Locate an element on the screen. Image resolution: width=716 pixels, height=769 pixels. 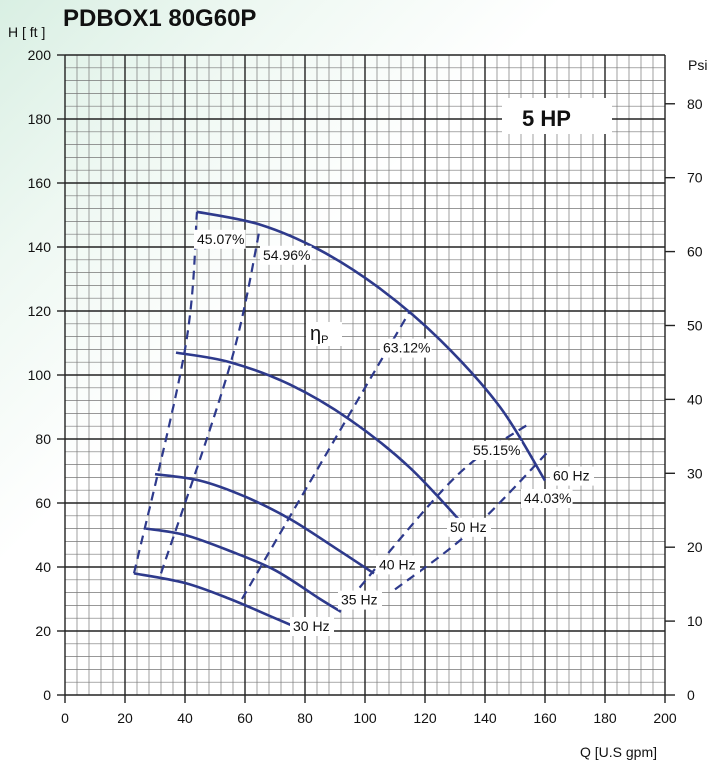
label-eff-63-box is located at coordinates (406, 348).